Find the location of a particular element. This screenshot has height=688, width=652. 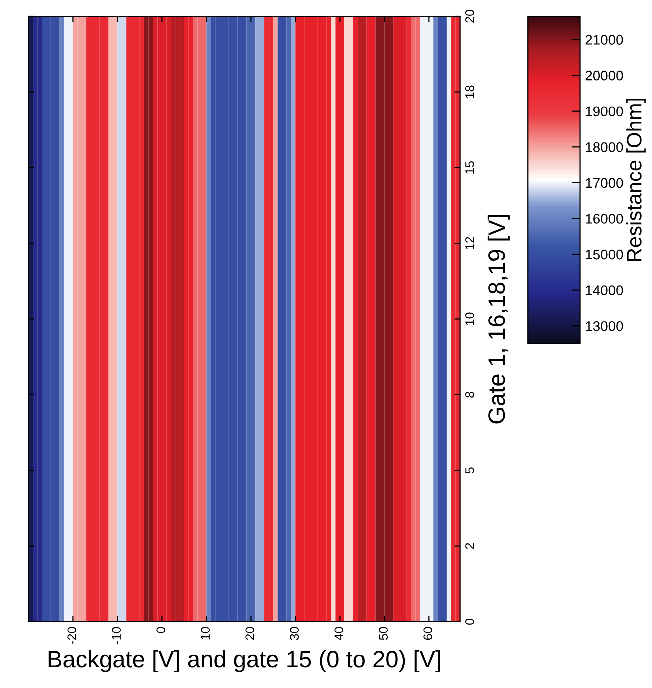

x-tick-label: -10 is located at coordinates (117, 635).